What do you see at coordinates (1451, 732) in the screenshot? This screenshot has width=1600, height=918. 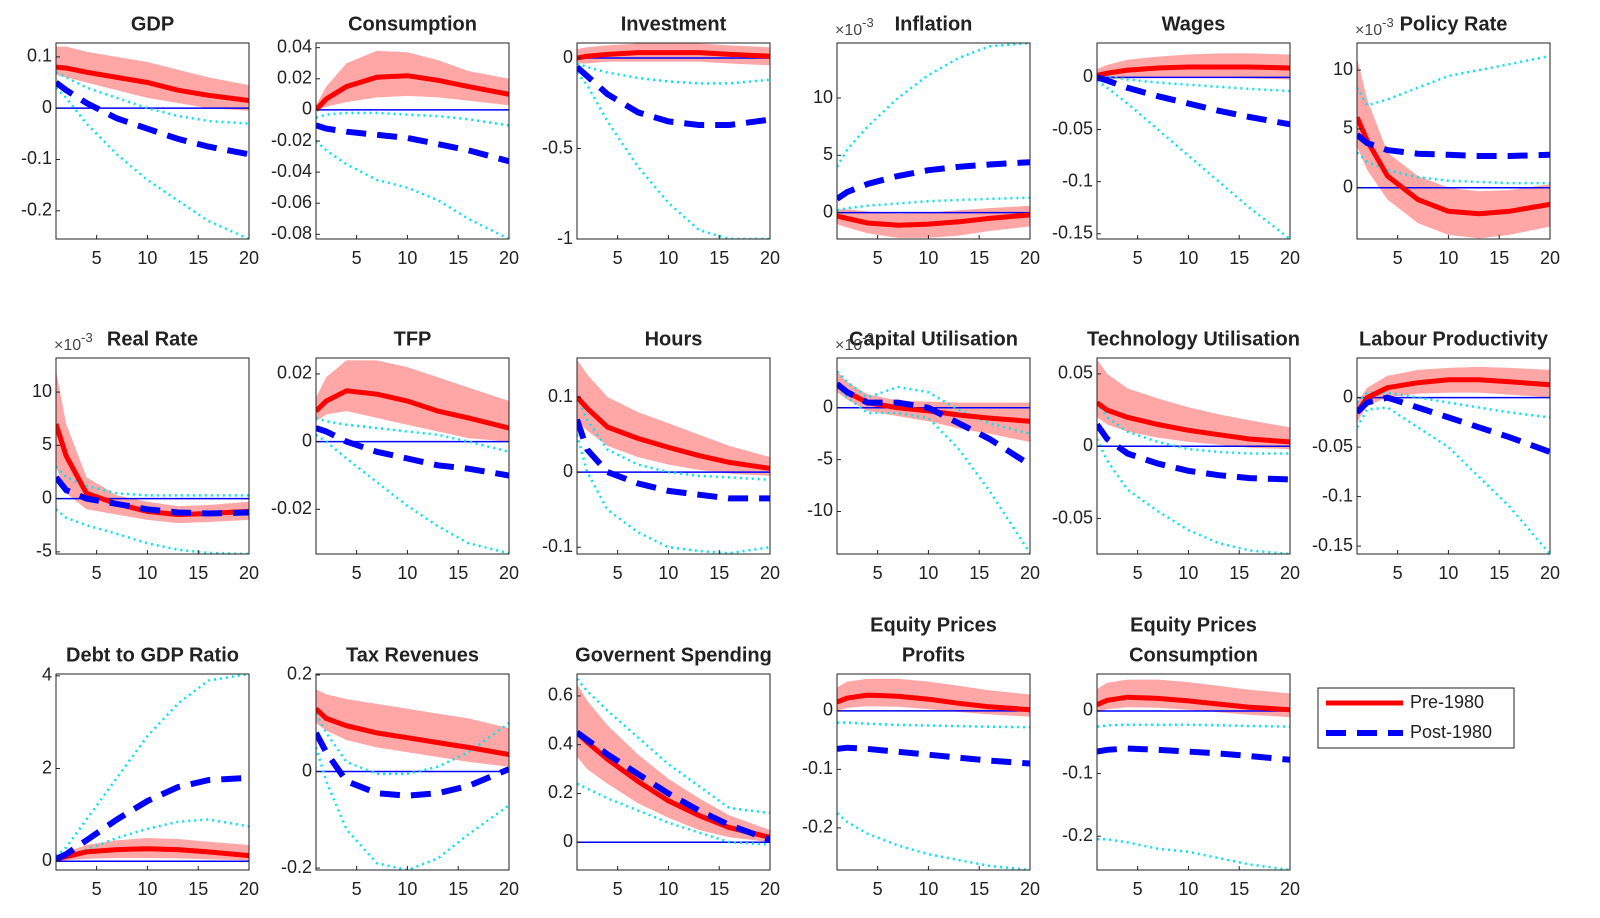 I see `legend-label: Post-1980` at bounding box center [1451, 732].